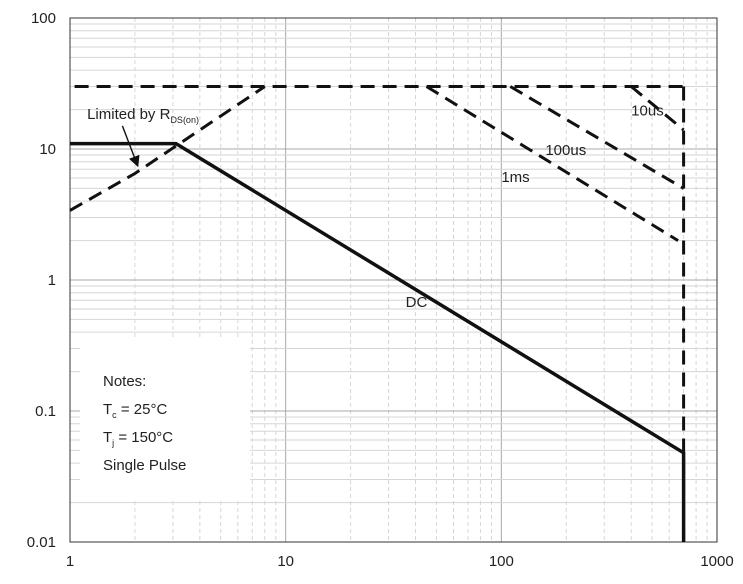 This screenshot has height=584, width=743. Describe the element at coordinates (647, 111) in the screenshot. I see `label-10us: 10us` at that location.